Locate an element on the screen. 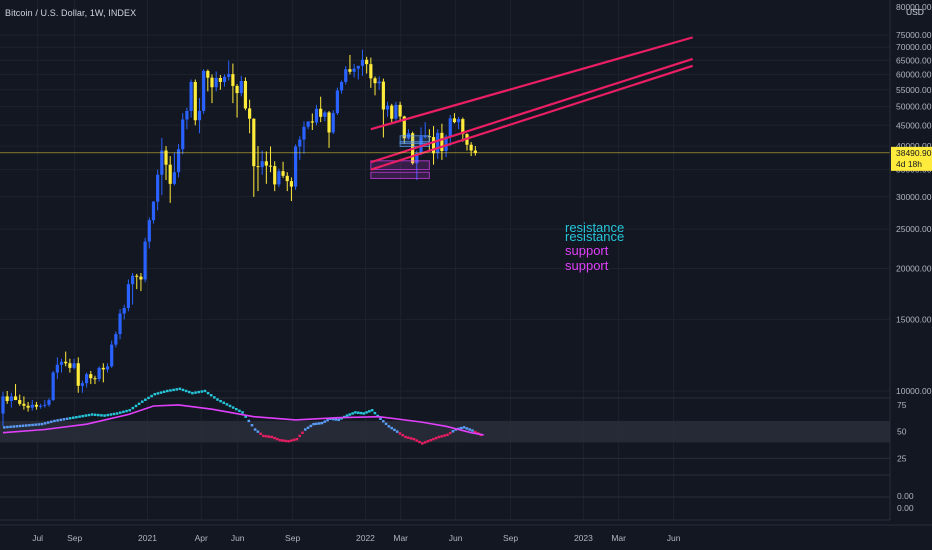  currency-label: USD is located at coordinates (915, 12).